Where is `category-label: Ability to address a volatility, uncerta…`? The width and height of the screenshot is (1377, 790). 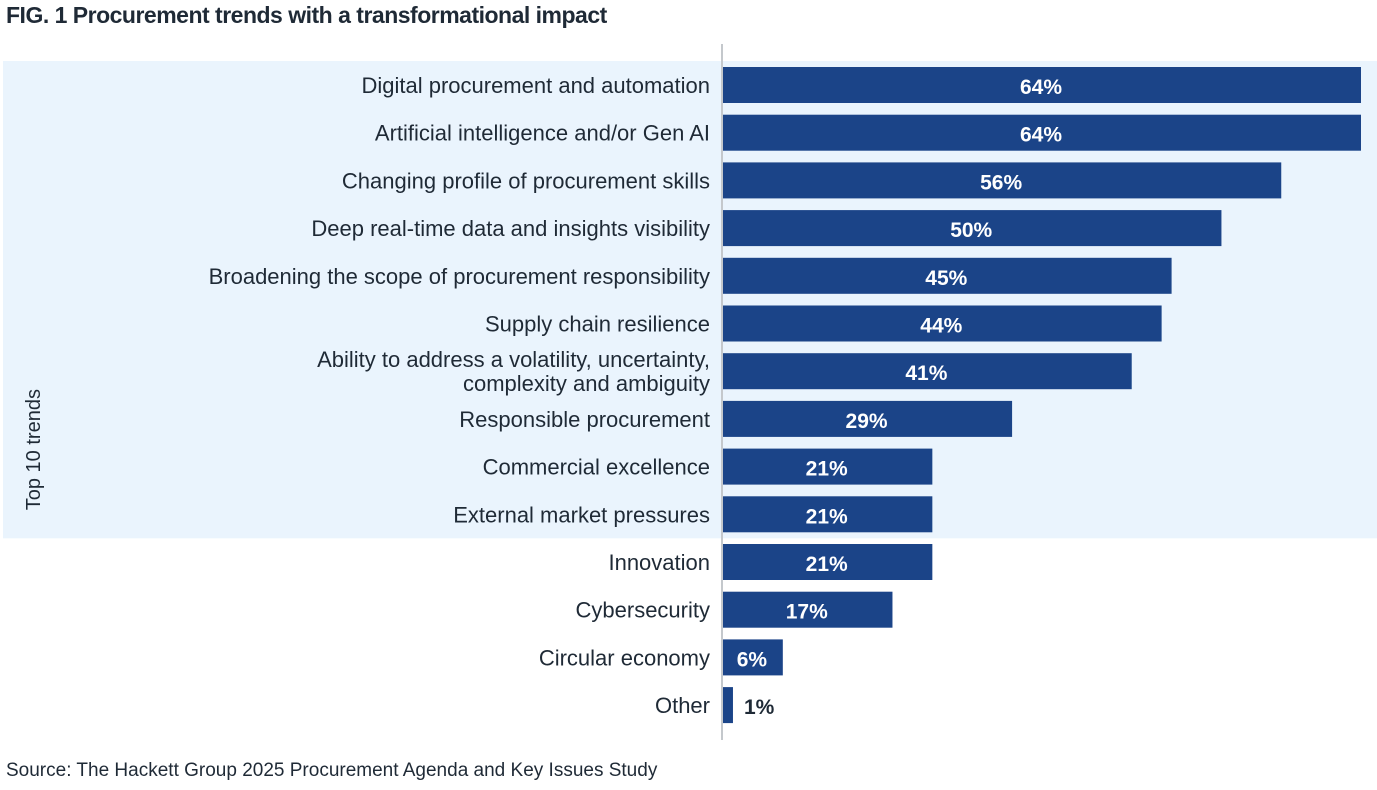 category-label: Ability to address a volatility, uncerta… is located at coordinates (513, 371).